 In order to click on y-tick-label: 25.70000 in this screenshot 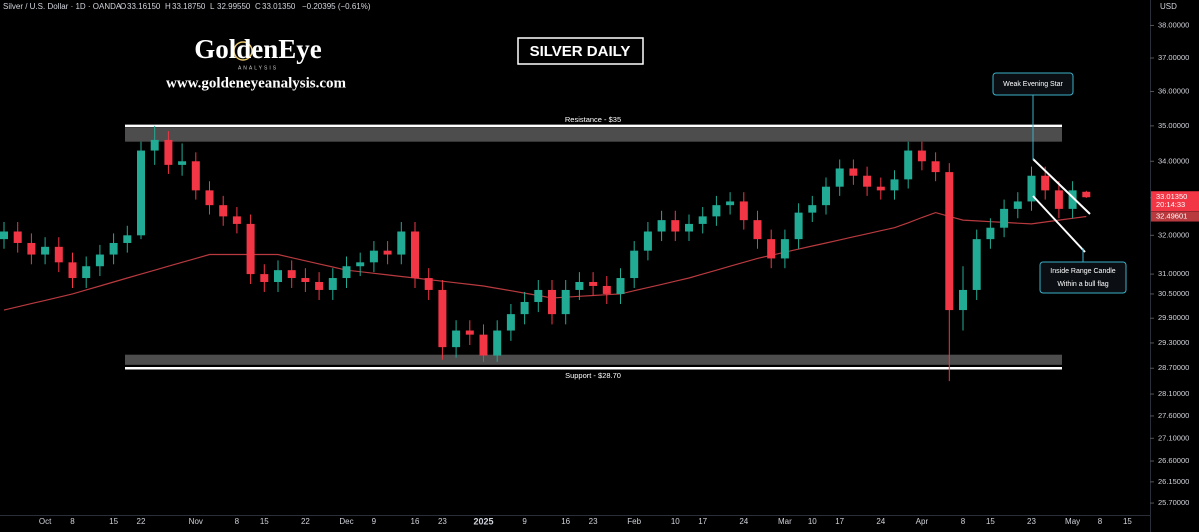, I will do `click(1173, 502)`.